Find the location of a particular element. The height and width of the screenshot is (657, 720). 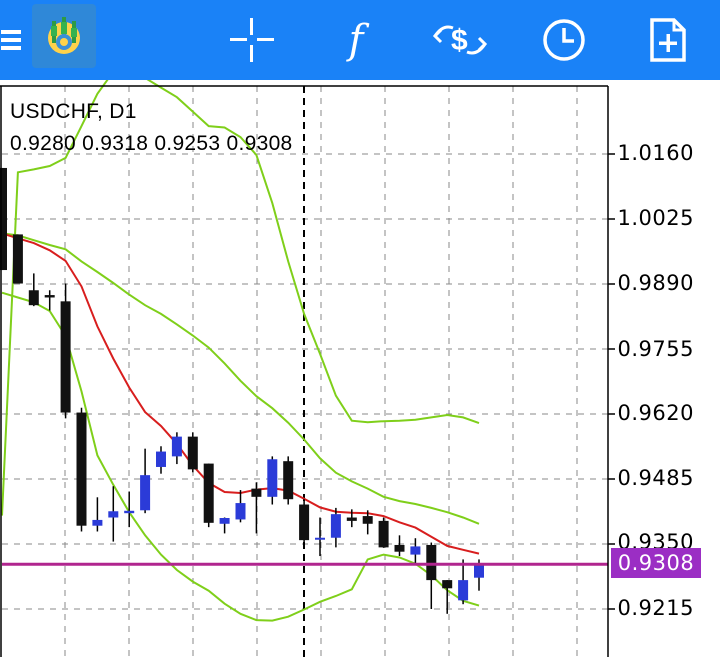

price-label: 0.9485 is located at coordinates (655, 478).